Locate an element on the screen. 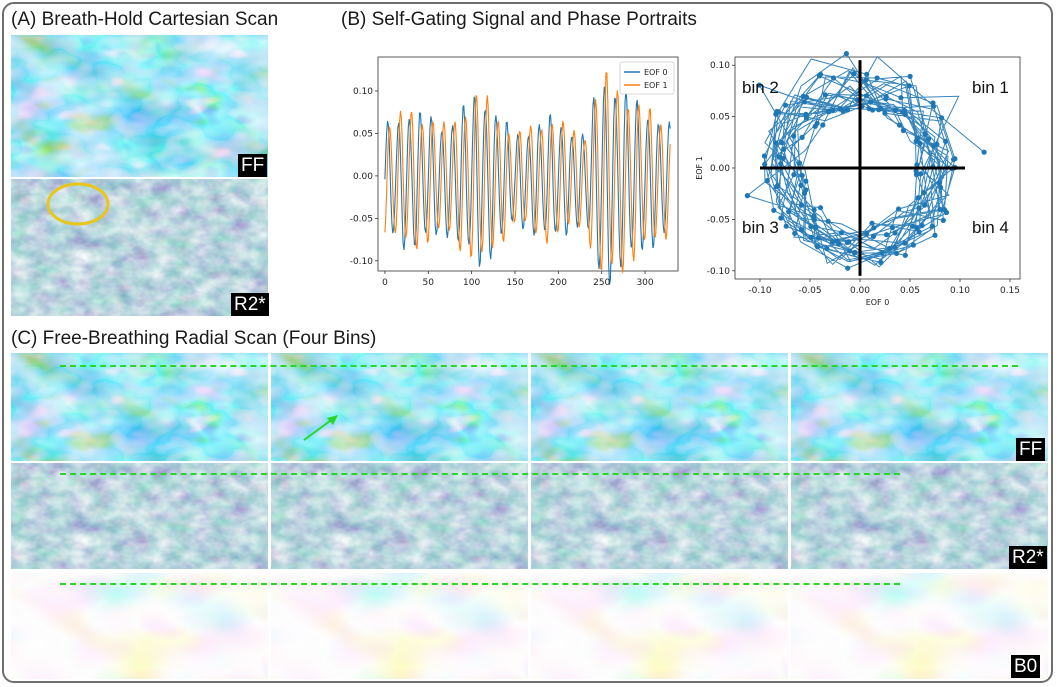 The width and height of the screenshot is (1057, 687). x-tick-label: 300 is located at coordinates (644, 283).